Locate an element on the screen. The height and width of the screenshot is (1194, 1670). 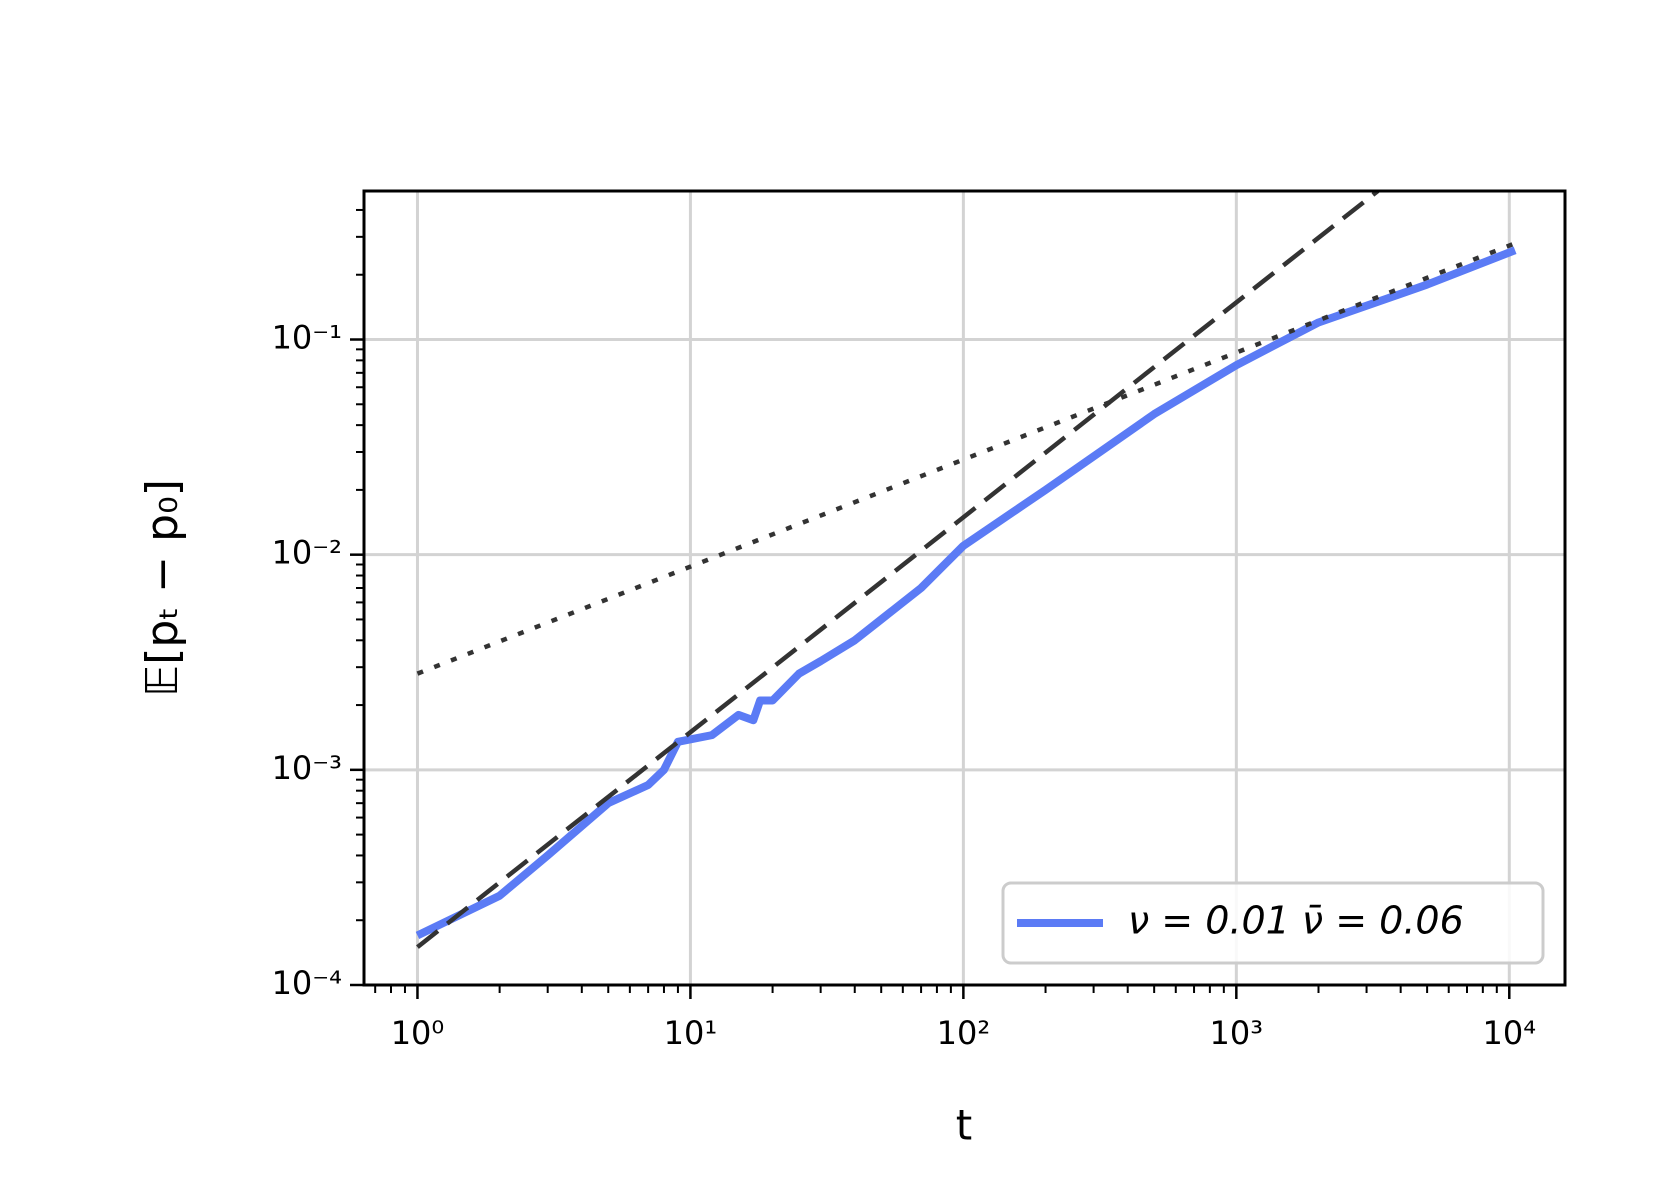
x-tick-label: 10² is located at coordinates (964, 1033).